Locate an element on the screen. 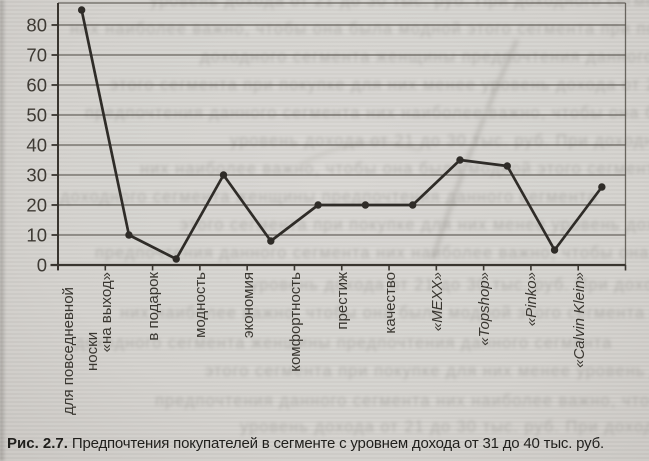 This screenshot has width=649, height=461. x-category-cell: комфортность is located at coordinates (296, 351).